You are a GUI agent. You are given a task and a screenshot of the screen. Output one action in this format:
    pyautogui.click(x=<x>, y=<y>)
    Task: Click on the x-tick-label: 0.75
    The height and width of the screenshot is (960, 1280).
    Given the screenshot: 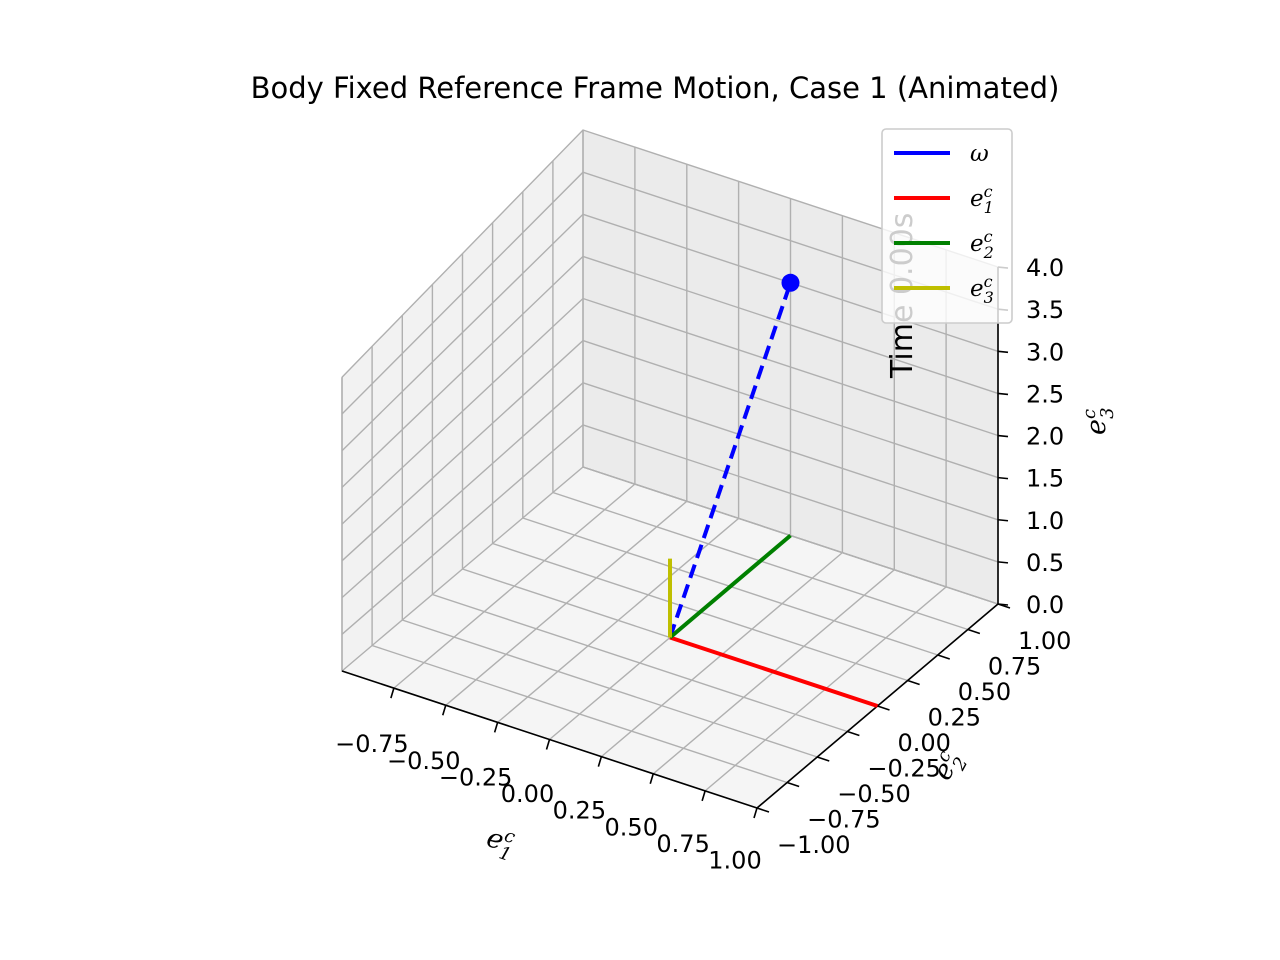 What is the action you would take?
    pyautogui.click(x=682, y=844)
    